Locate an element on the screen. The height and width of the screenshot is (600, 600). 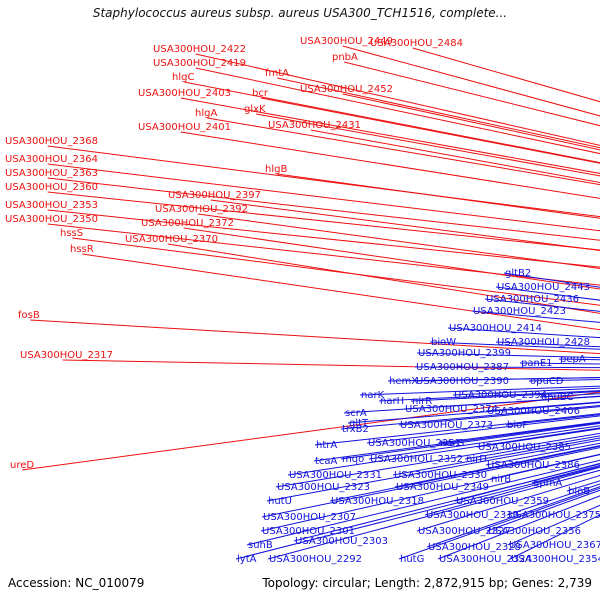
reverse-gene-label: gpmA is located at coordinates (547, 483).